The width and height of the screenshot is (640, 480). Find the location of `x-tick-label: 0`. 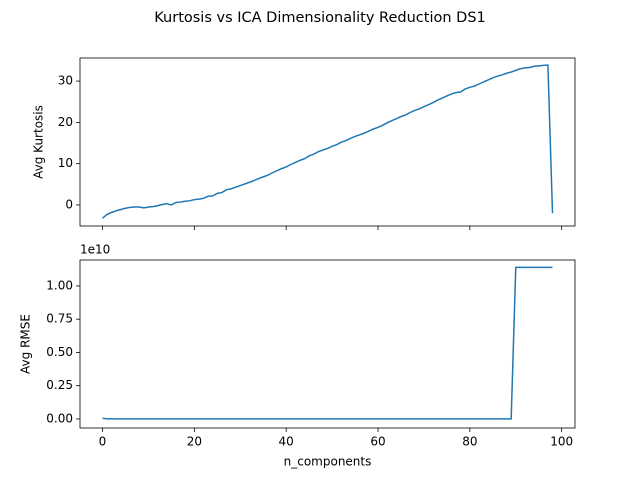

x-tick-label: 0 is located at coordinates (103, 442).